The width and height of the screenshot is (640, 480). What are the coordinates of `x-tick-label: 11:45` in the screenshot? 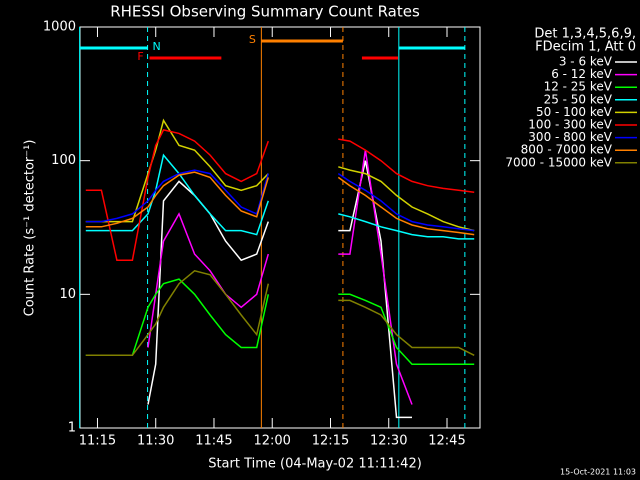 It's located at (213, 441).